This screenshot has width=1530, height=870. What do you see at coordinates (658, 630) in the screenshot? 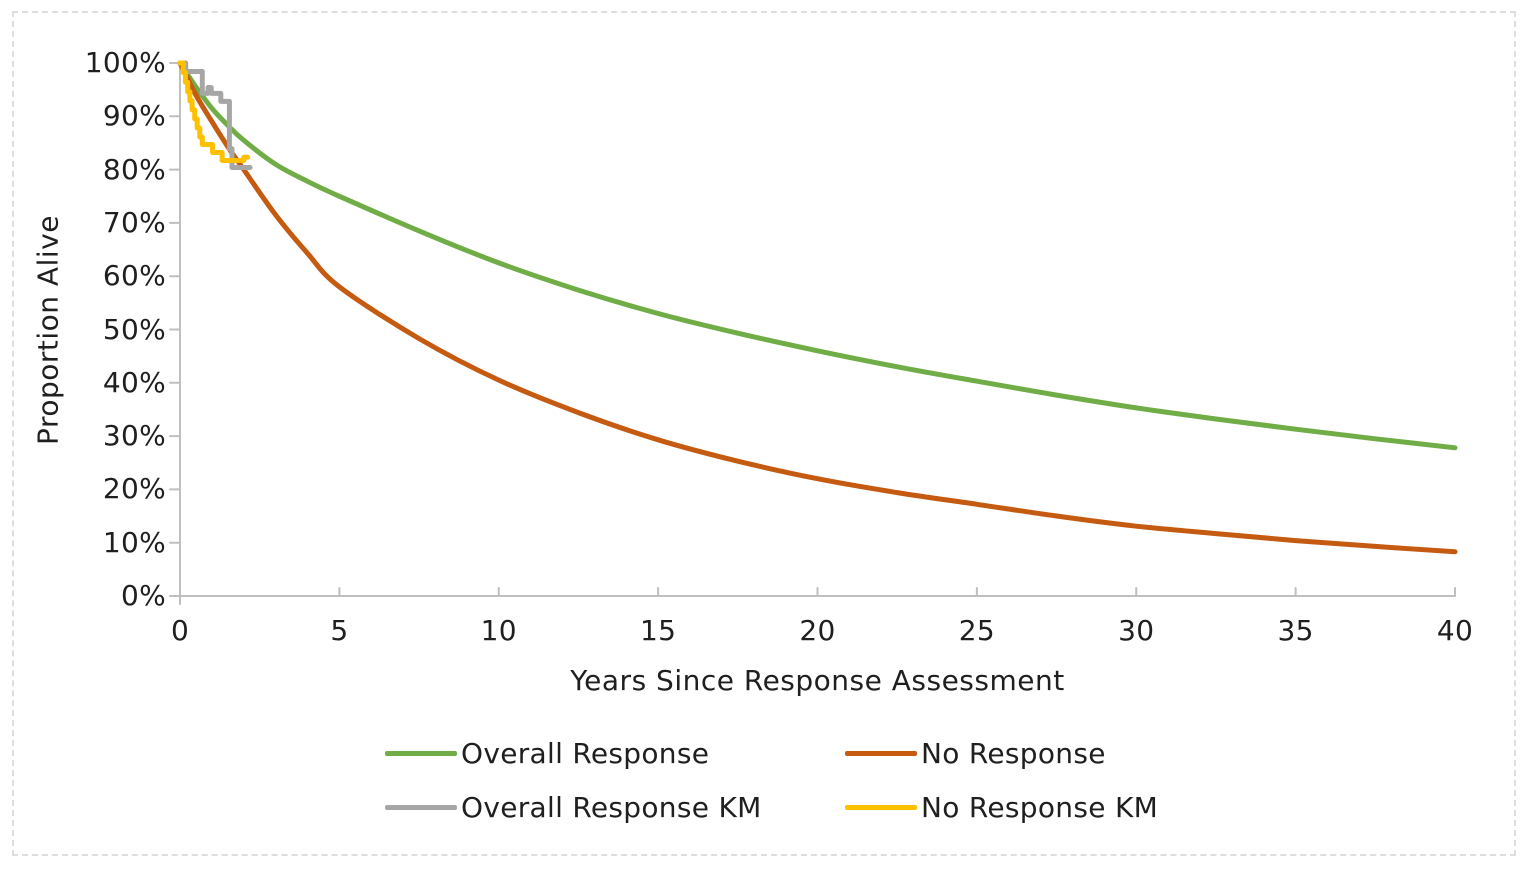
I see `x-tick-label: 15` at bounding box center [658, 630].